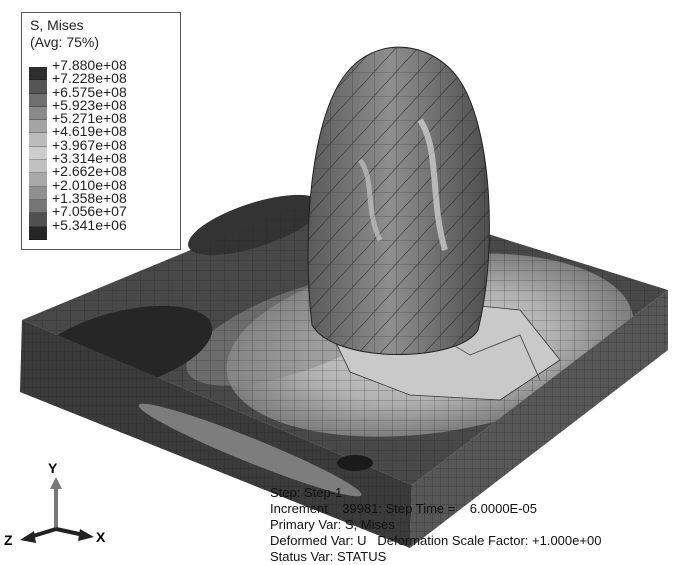 Image resolution: width=679 pixels, height=565 pixels. What do you see at coordinates (53, 468) in the screenshot?
I see `triad-y-label: Y` at bounding box center [53, 468].